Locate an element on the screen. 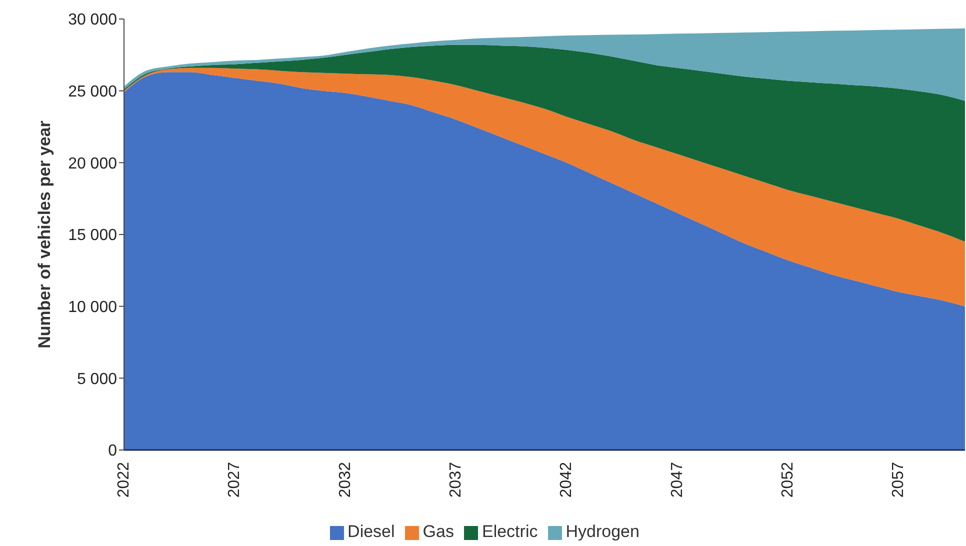 The image size is (966, 546). y-tick-label: 30 000 is located at coordinates (93, 20).